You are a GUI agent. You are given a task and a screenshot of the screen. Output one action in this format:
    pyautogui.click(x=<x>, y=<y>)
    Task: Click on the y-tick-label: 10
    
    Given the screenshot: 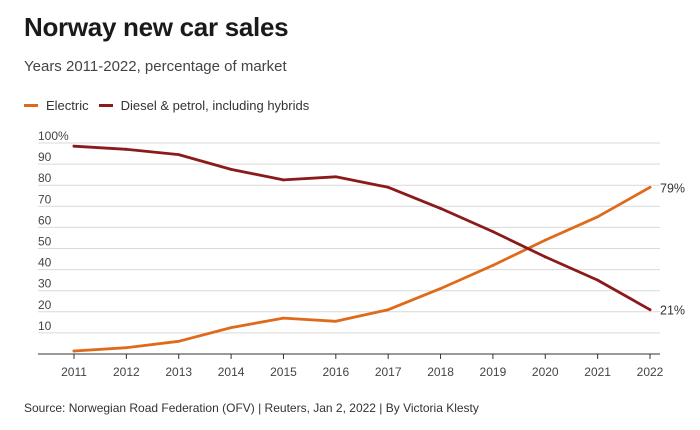 What is the action you would take?
    pyautogui.click(x=45, y=326)
    